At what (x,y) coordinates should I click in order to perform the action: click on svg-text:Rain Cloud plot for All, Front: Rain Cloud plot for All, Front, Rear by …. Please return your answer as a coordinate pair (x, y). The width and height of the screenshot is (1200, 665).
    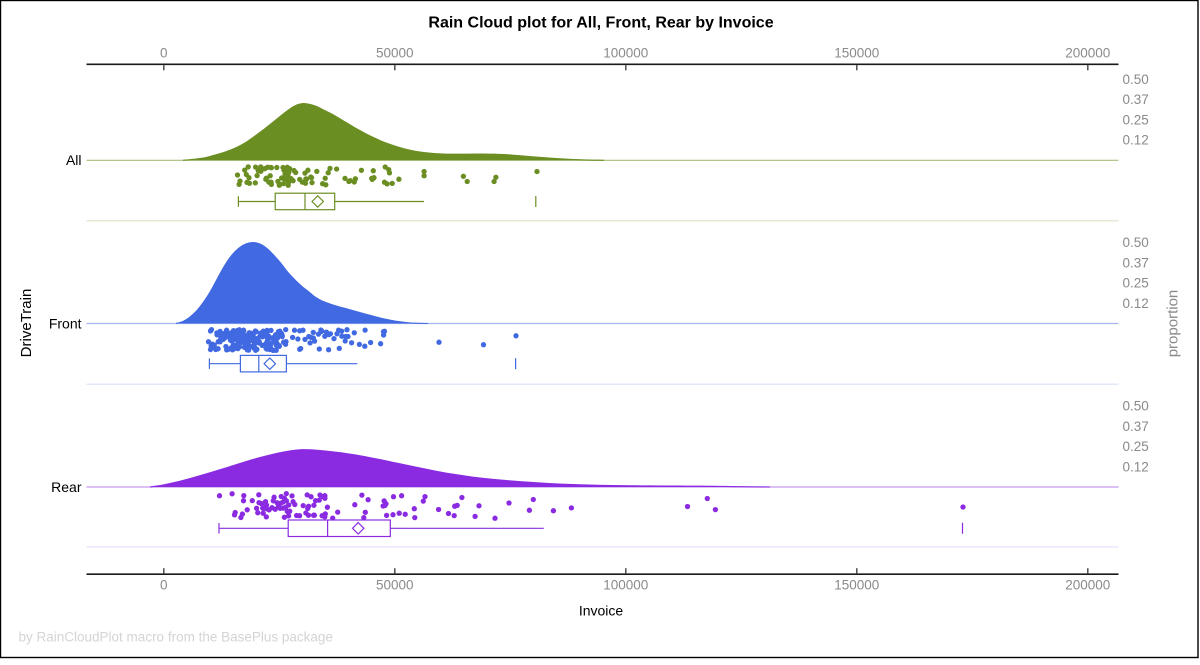
    Looking at the image, I should click on (600, 23).